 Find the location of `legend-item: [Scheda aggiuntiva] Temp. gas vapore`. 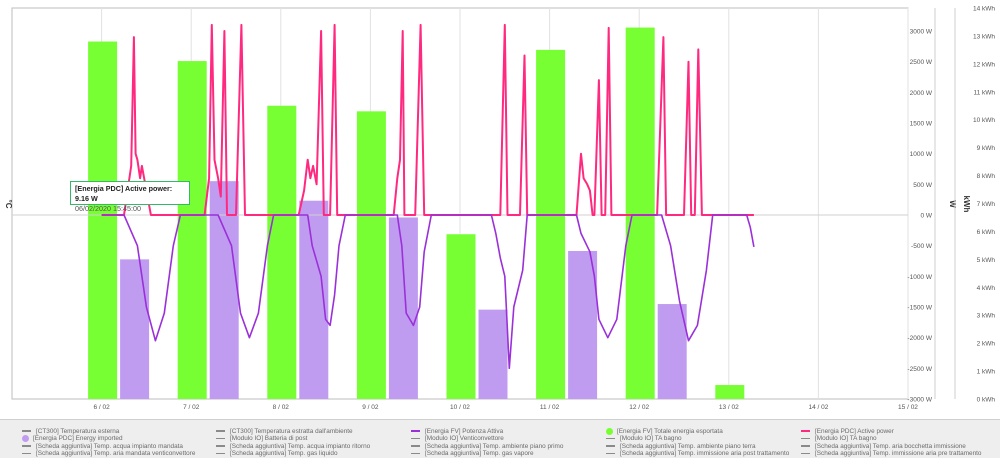

legend-item: [Scheda aggiuntiva] Temp. gas vapore is located at coordinates (472, 454).